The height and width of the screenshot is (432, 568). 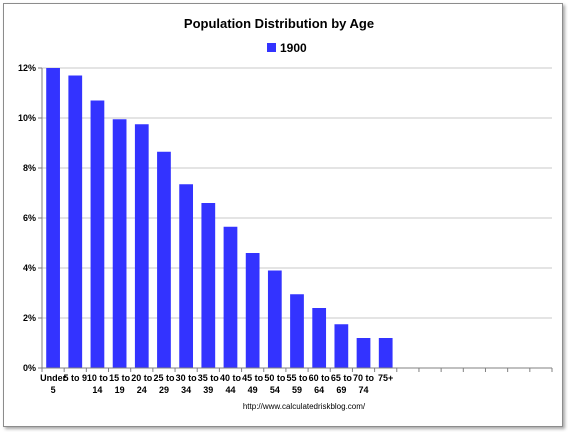 I want to click on source-url: http://www.calculatedriskblog.com/, so click(x=304, y=406).